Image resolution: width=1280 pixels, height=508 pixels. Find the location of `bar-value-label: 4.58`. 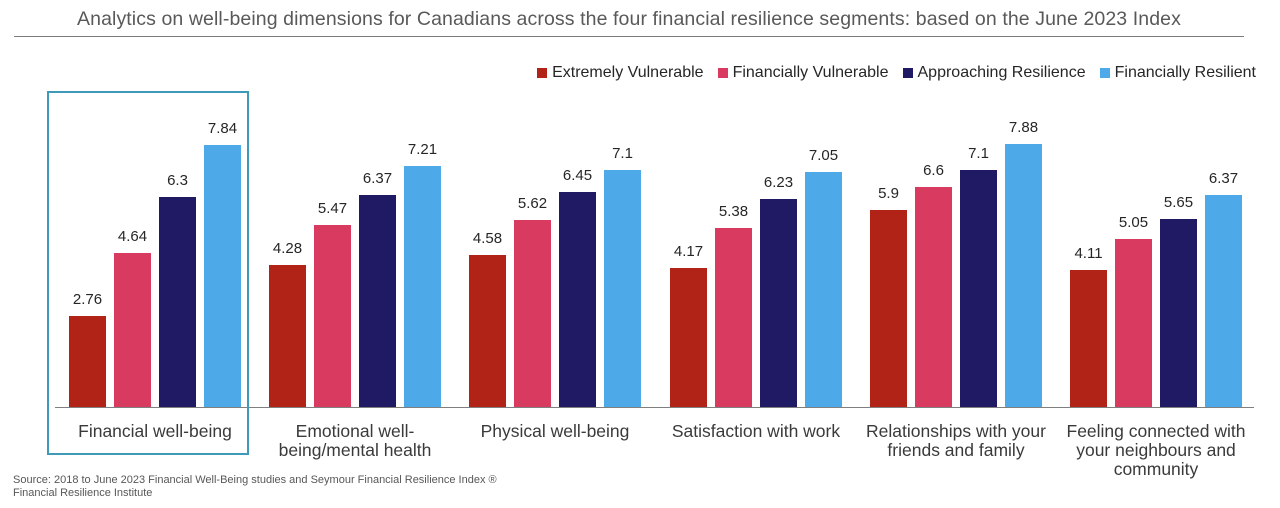

bar-value-label: 4.58 is located at coordinates (487, 238).